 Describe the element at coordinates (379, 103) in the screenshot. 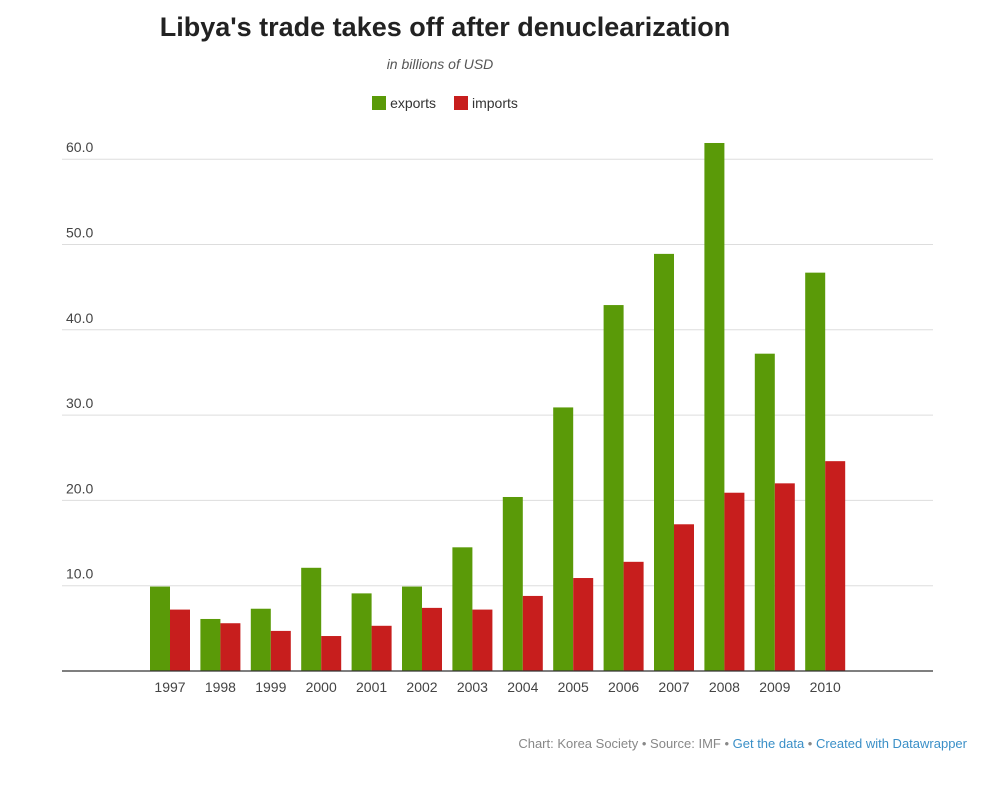

I see `legend-swatch-exports` at that location.